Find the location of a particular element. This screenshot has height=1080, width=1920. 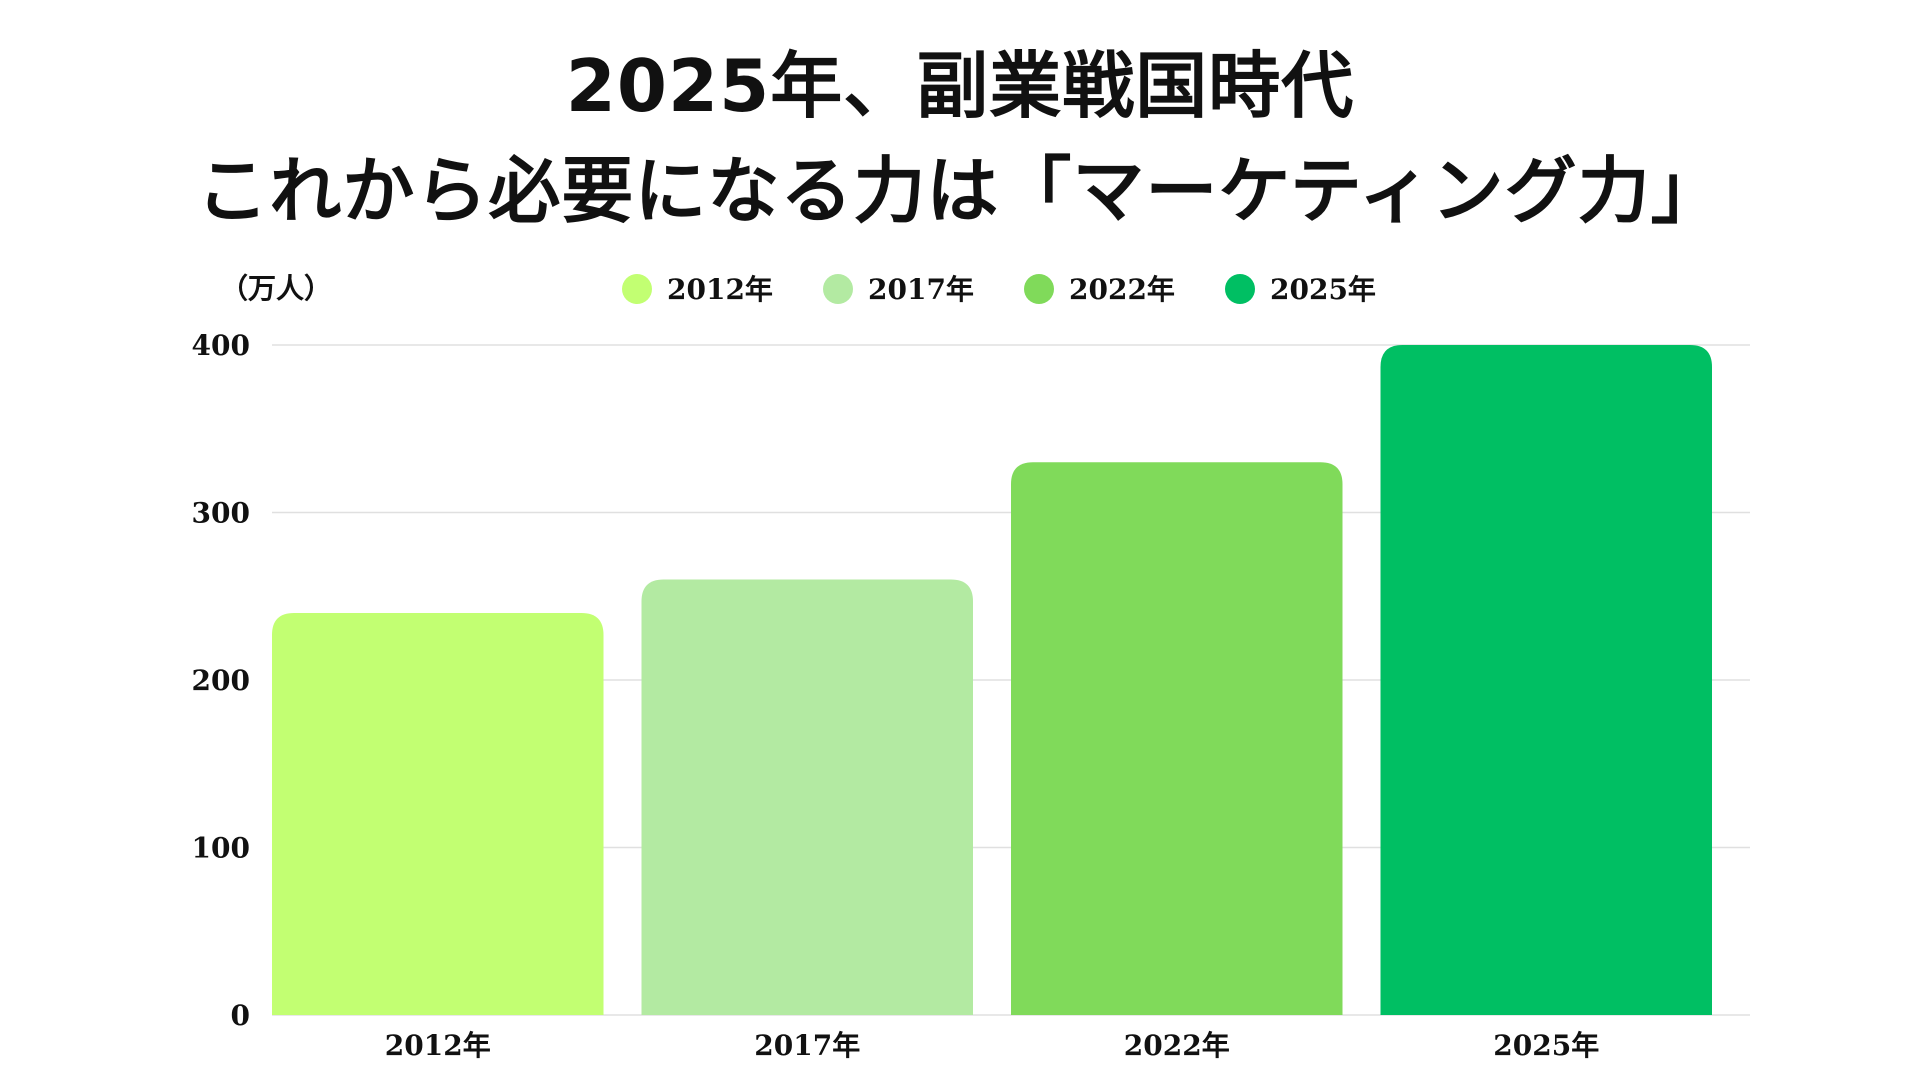

y-tick-label: 400 is located at coordinates (221, 345).